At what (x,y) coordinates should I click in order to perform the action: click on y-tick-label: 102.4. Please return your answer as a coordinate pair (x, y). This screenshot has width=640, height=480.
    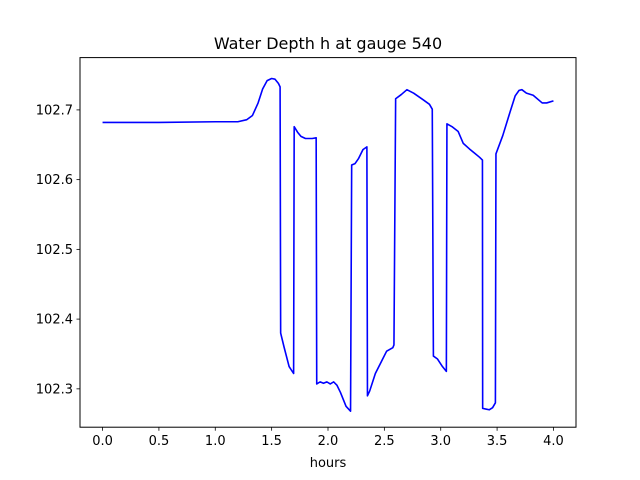
    Looking at the image, I should click on (54, 320).